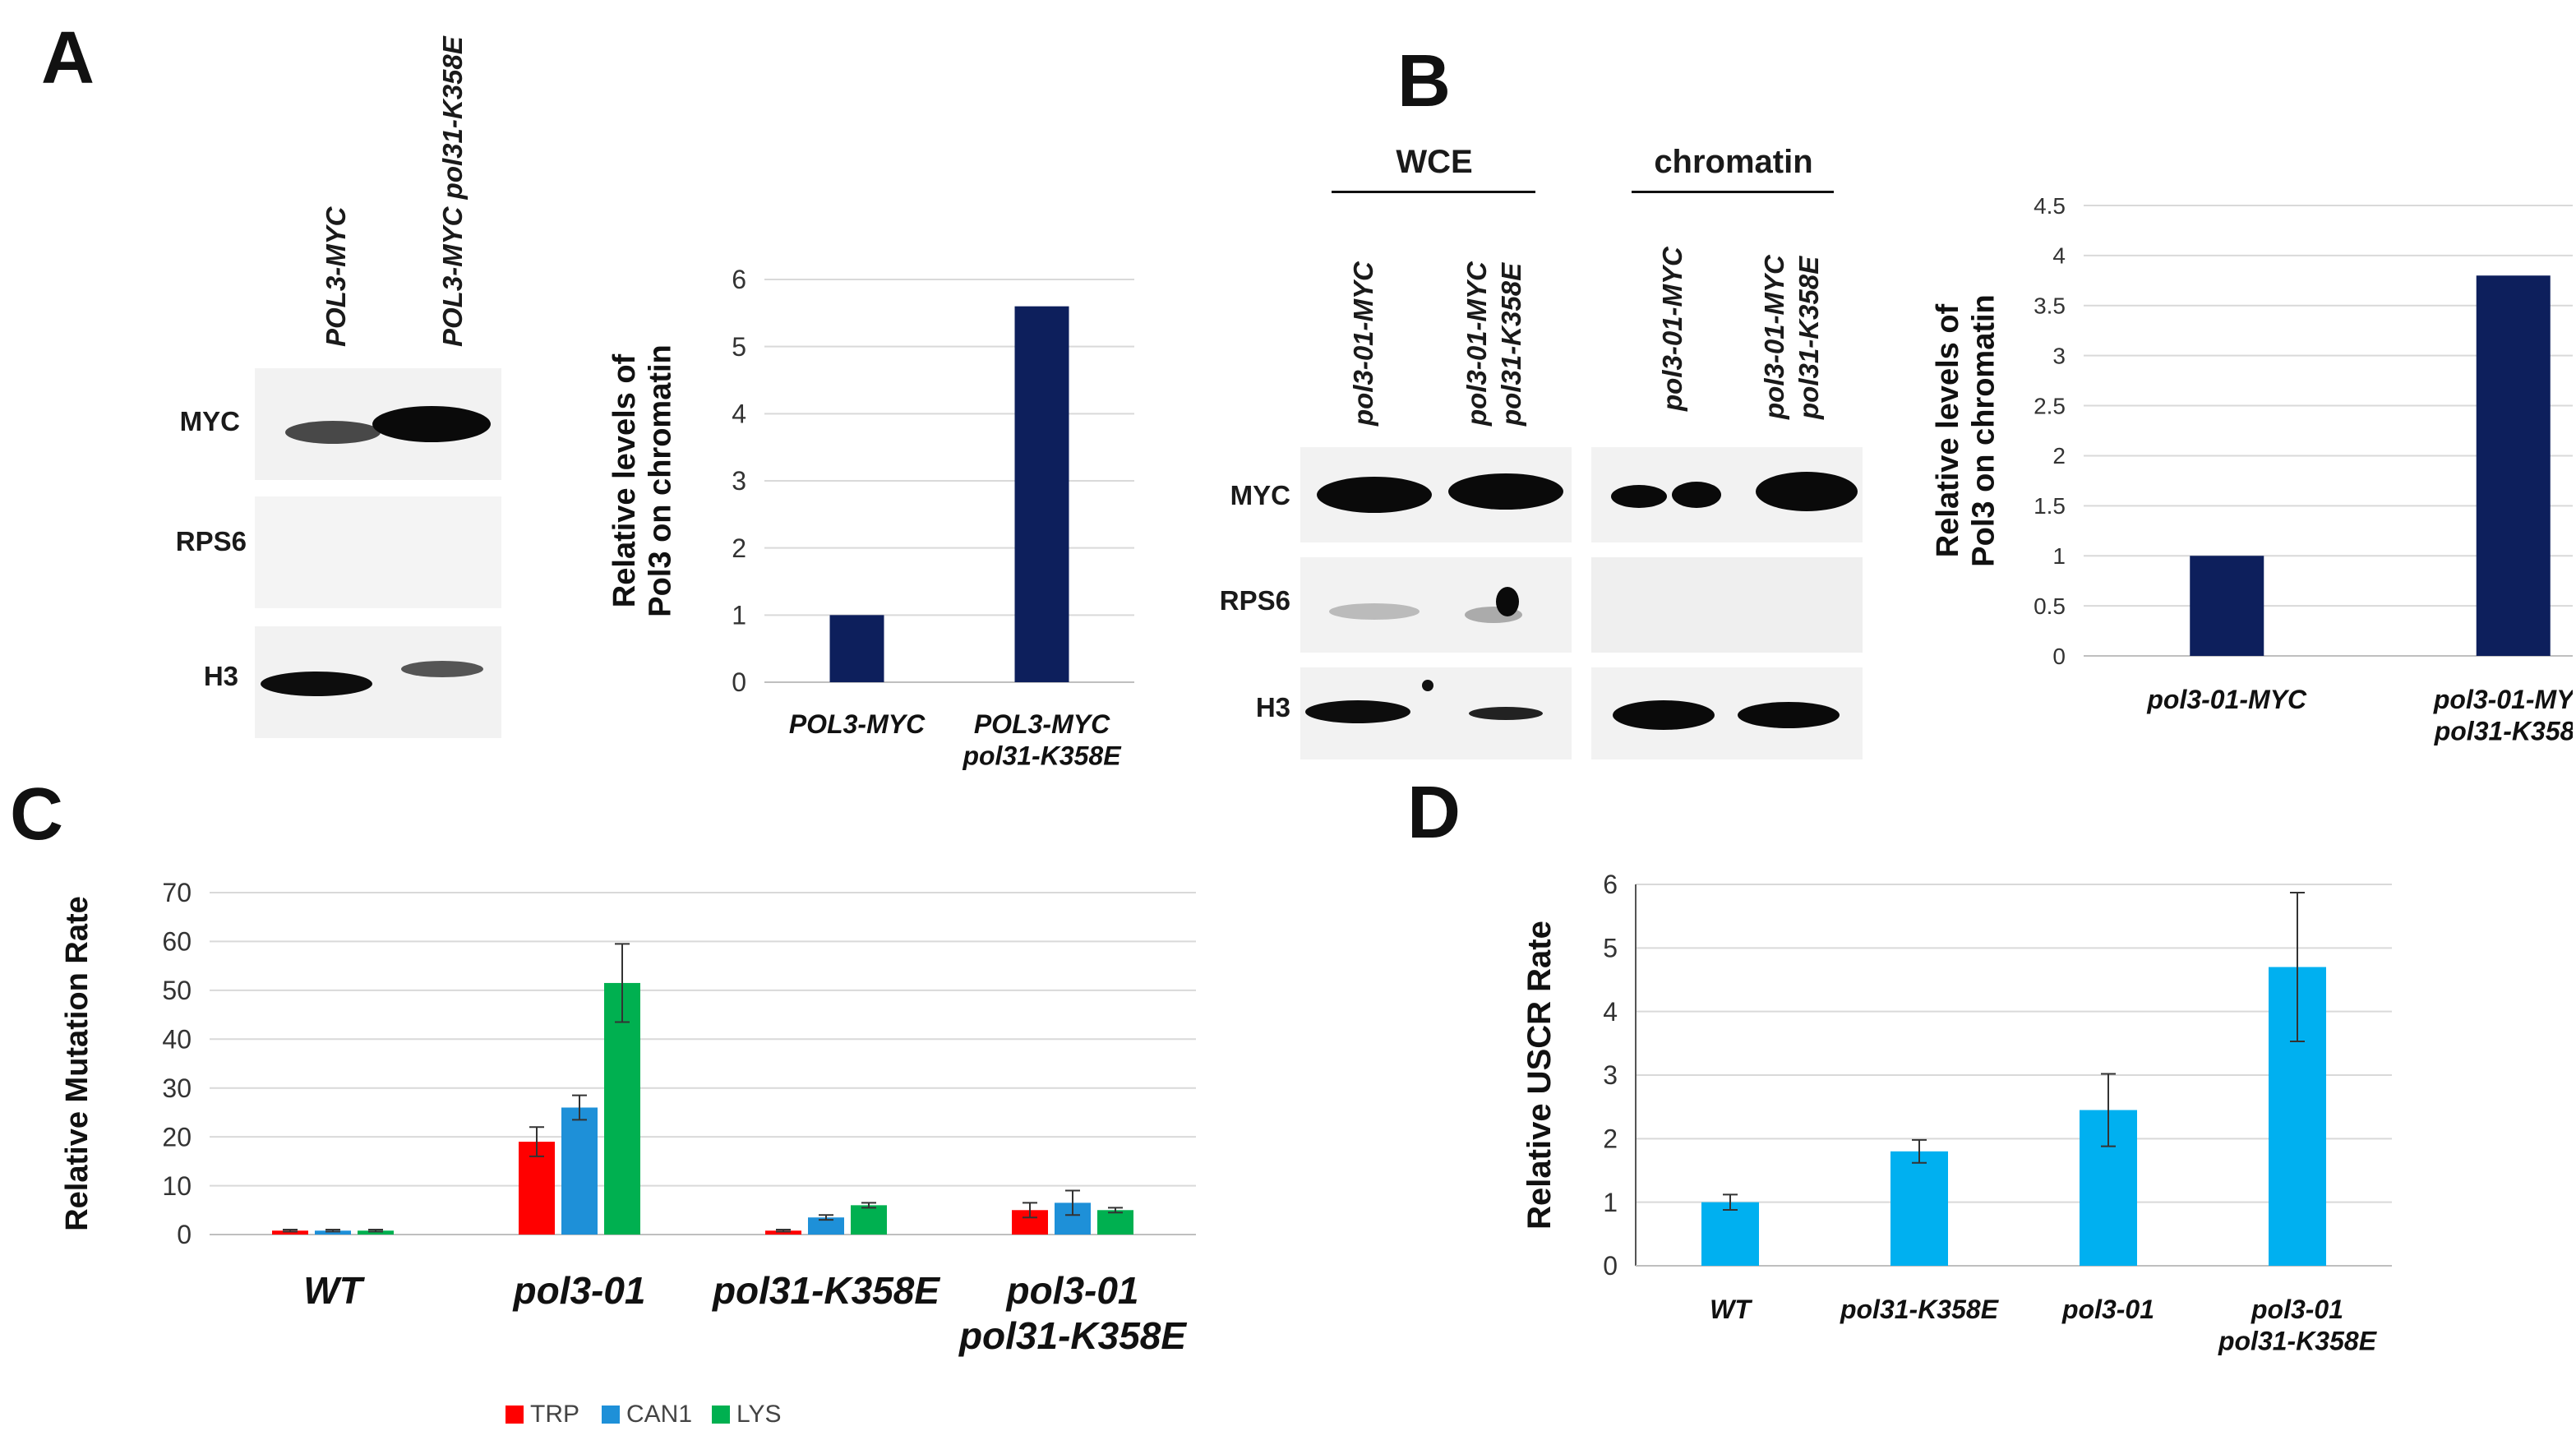 This screenshot has height=1454, width=2576. What do you see at coordinates (2050, 306) in the screenshot?
I see `y-tick-label: 3.5` at bounding box center [2050, 306].